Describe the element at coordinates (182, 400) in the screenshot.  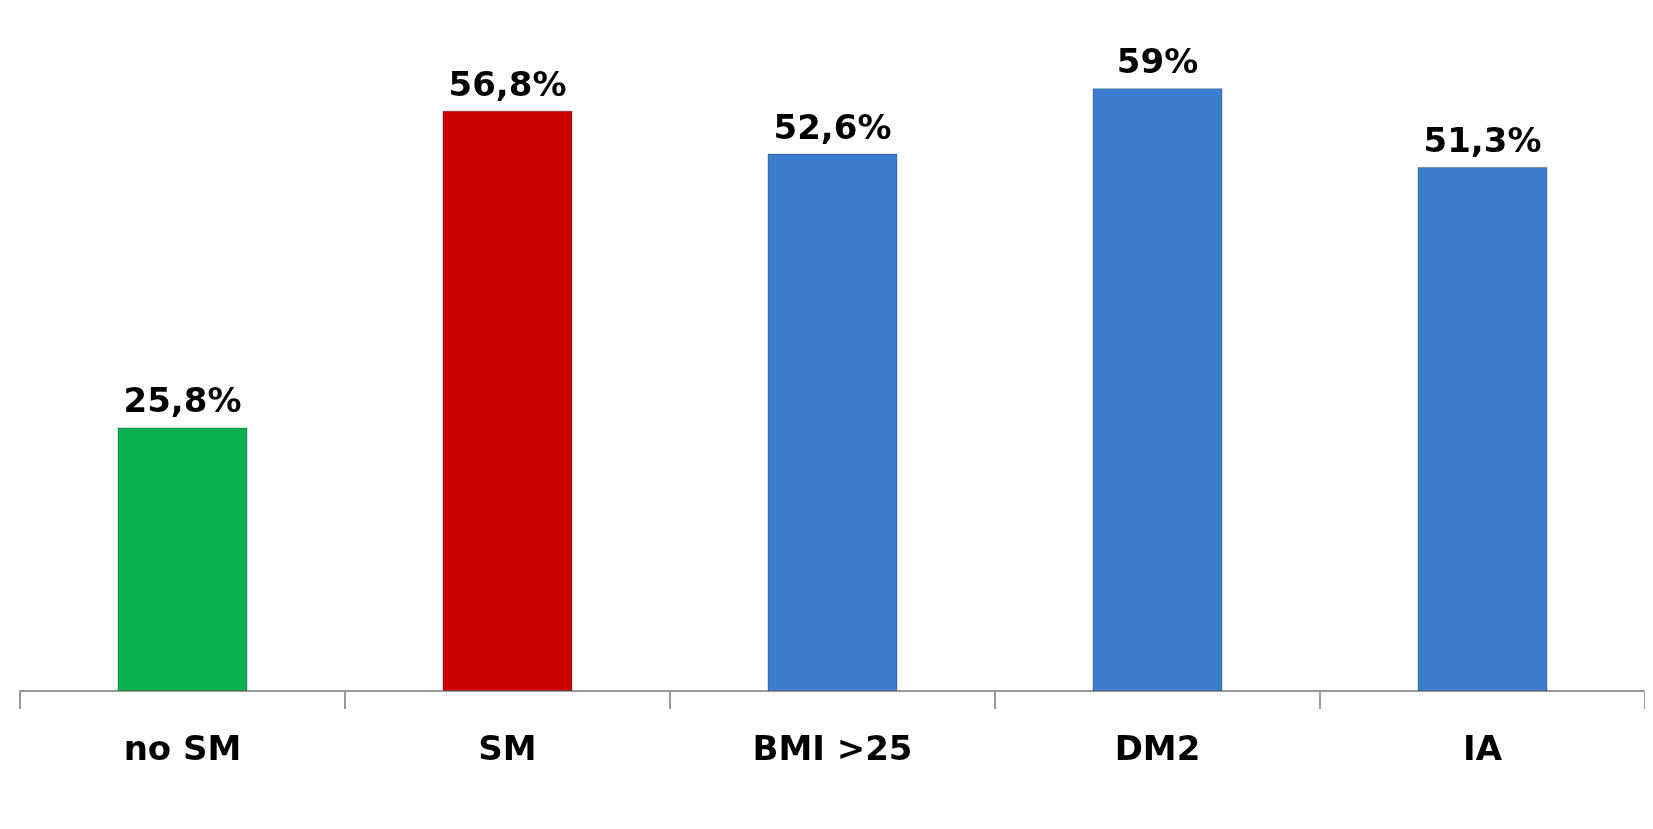
I see `data-label: 25,8%` at that location.